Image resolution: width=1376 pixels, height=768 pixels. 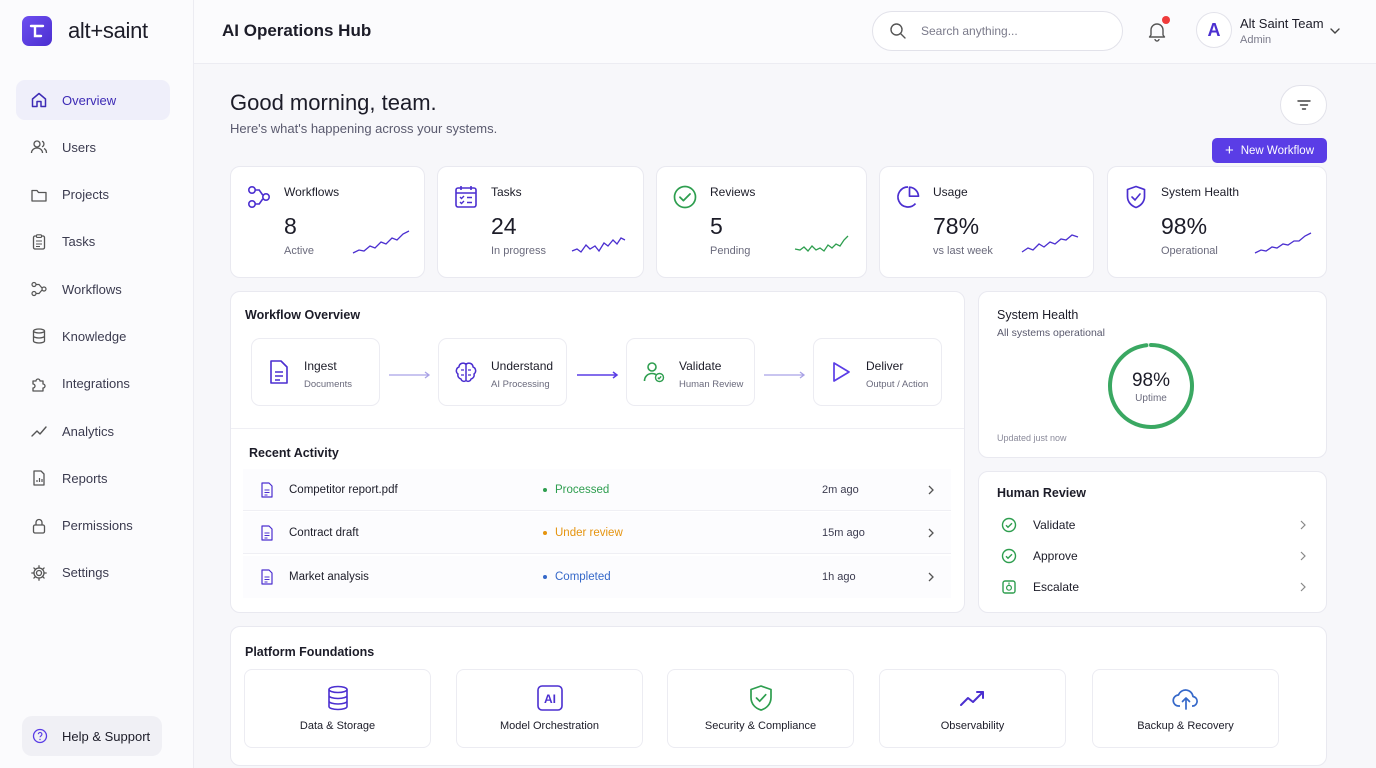 I want to click on sidebar-item-settings: Settings, so click(x=93, y=573).